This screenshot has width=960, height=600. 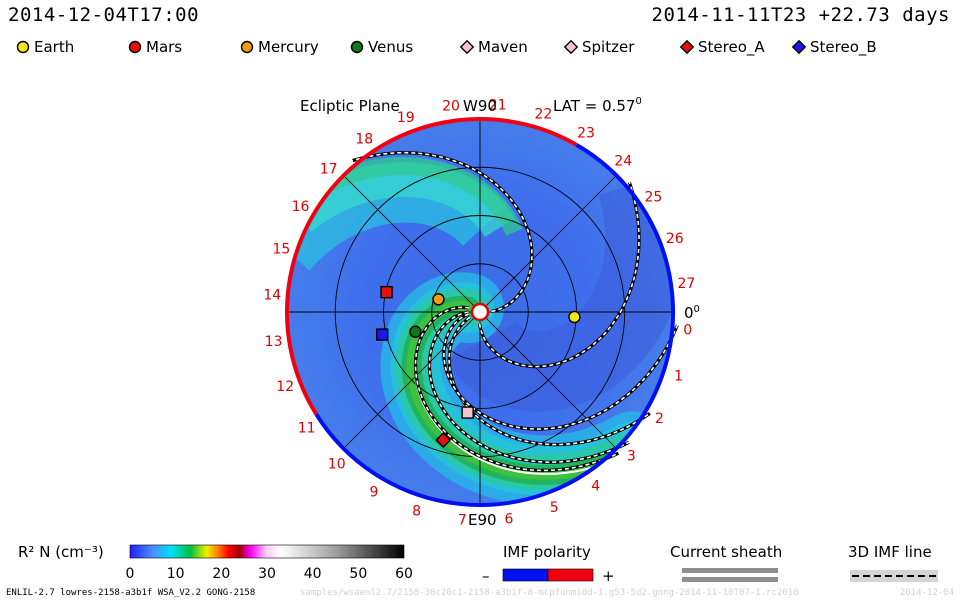 What do you see at coordinates (631, 456) in the screenshot?
I see `carrington-label: 3` at bounding box center [631, 456].